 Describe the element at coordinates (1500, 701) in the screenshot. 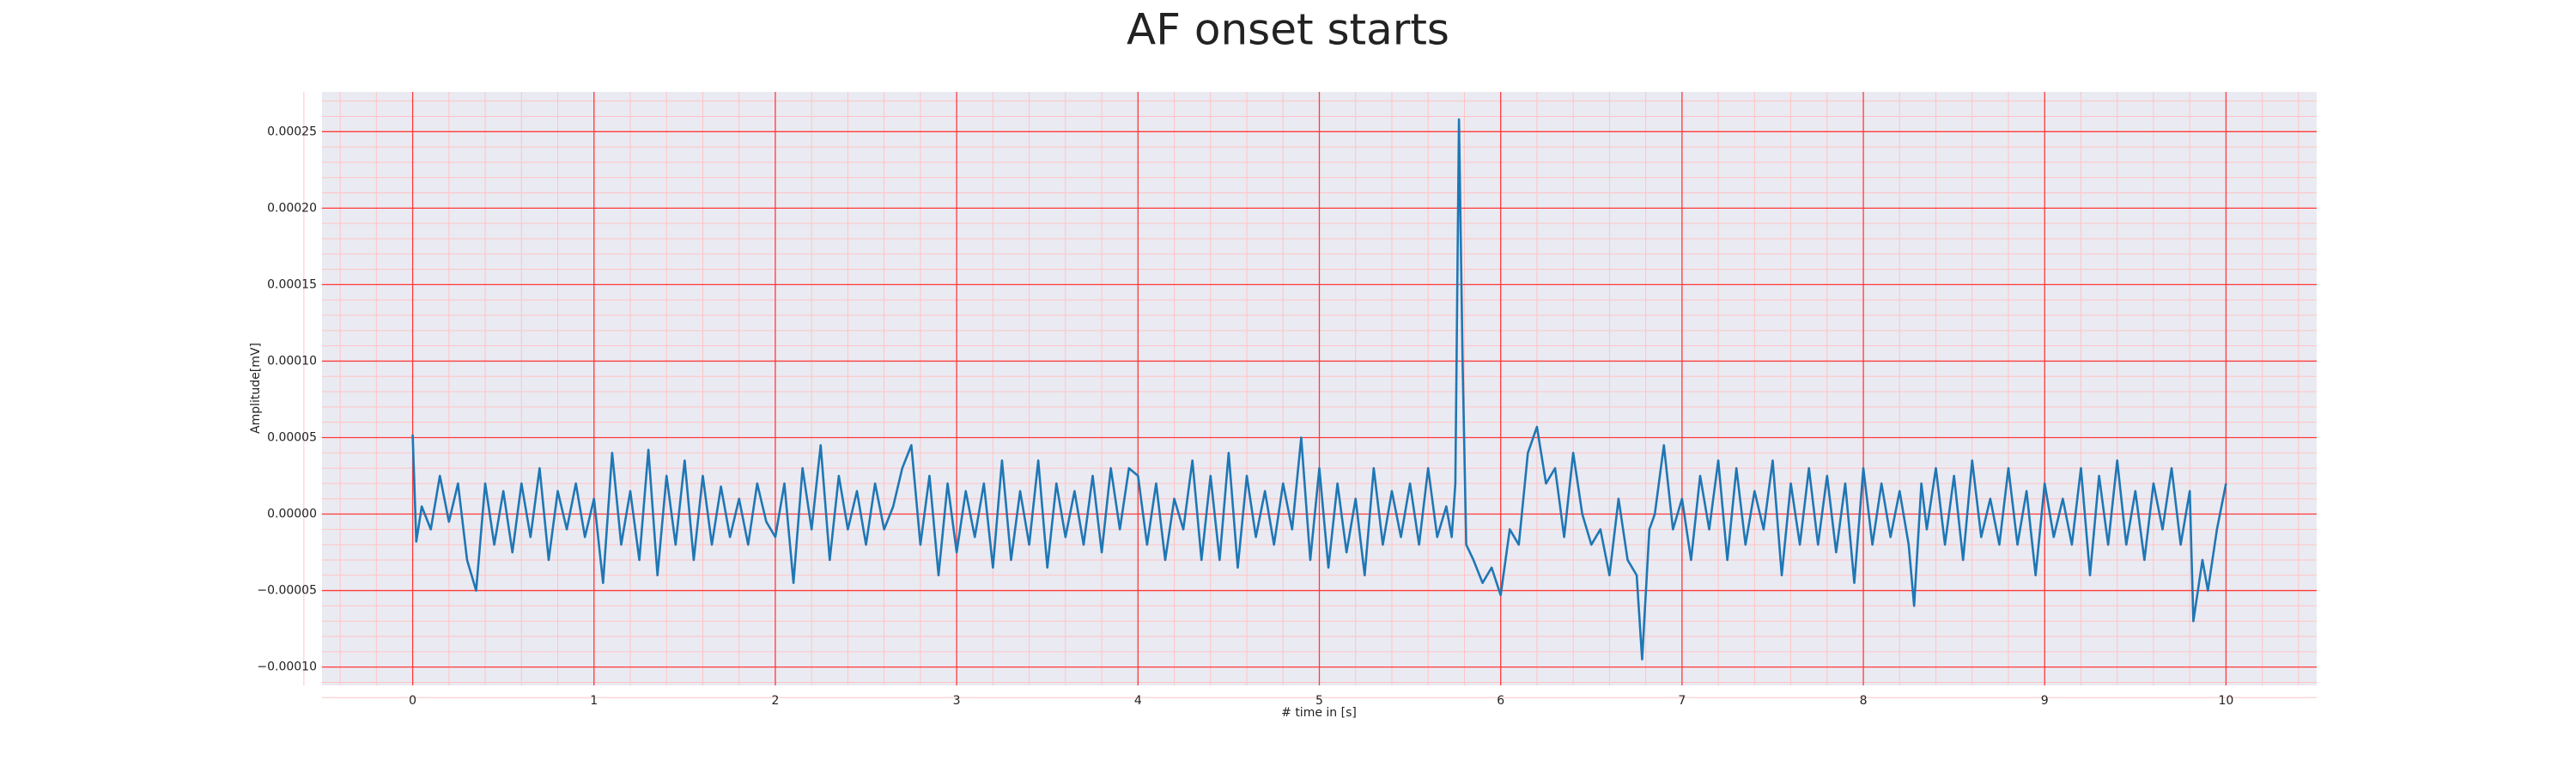

I see `x-tick-label: 6` at that location.